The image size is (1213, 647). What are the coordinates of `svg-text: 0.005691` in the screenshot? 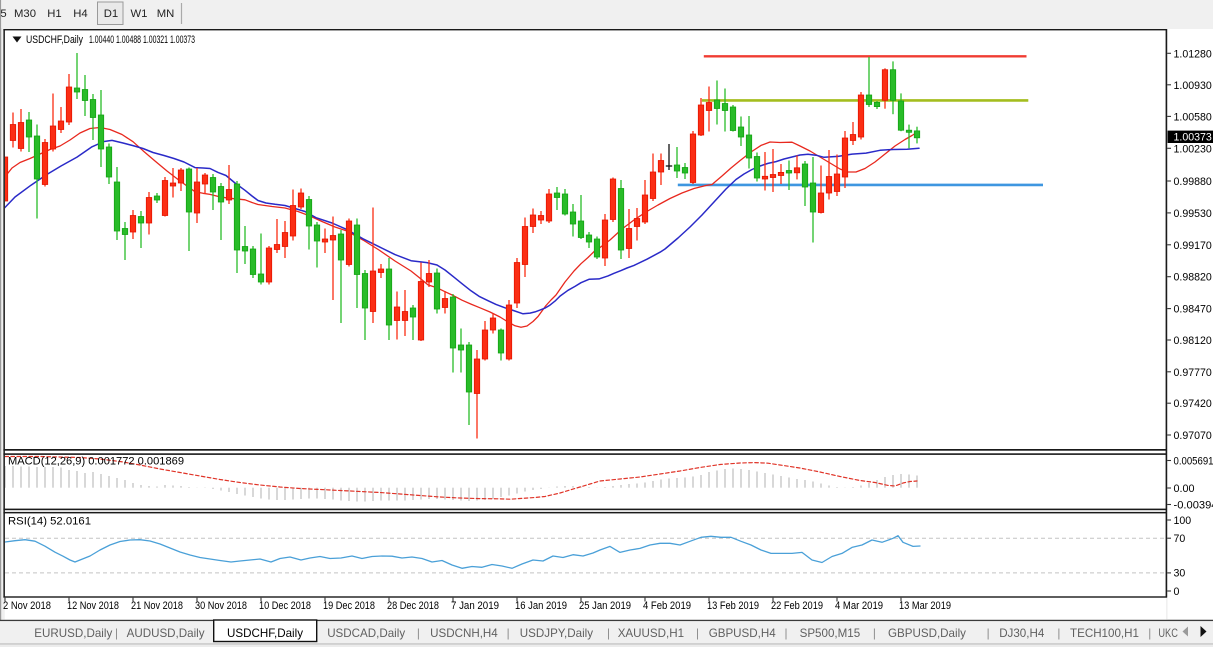 It's located at (1193, 461).